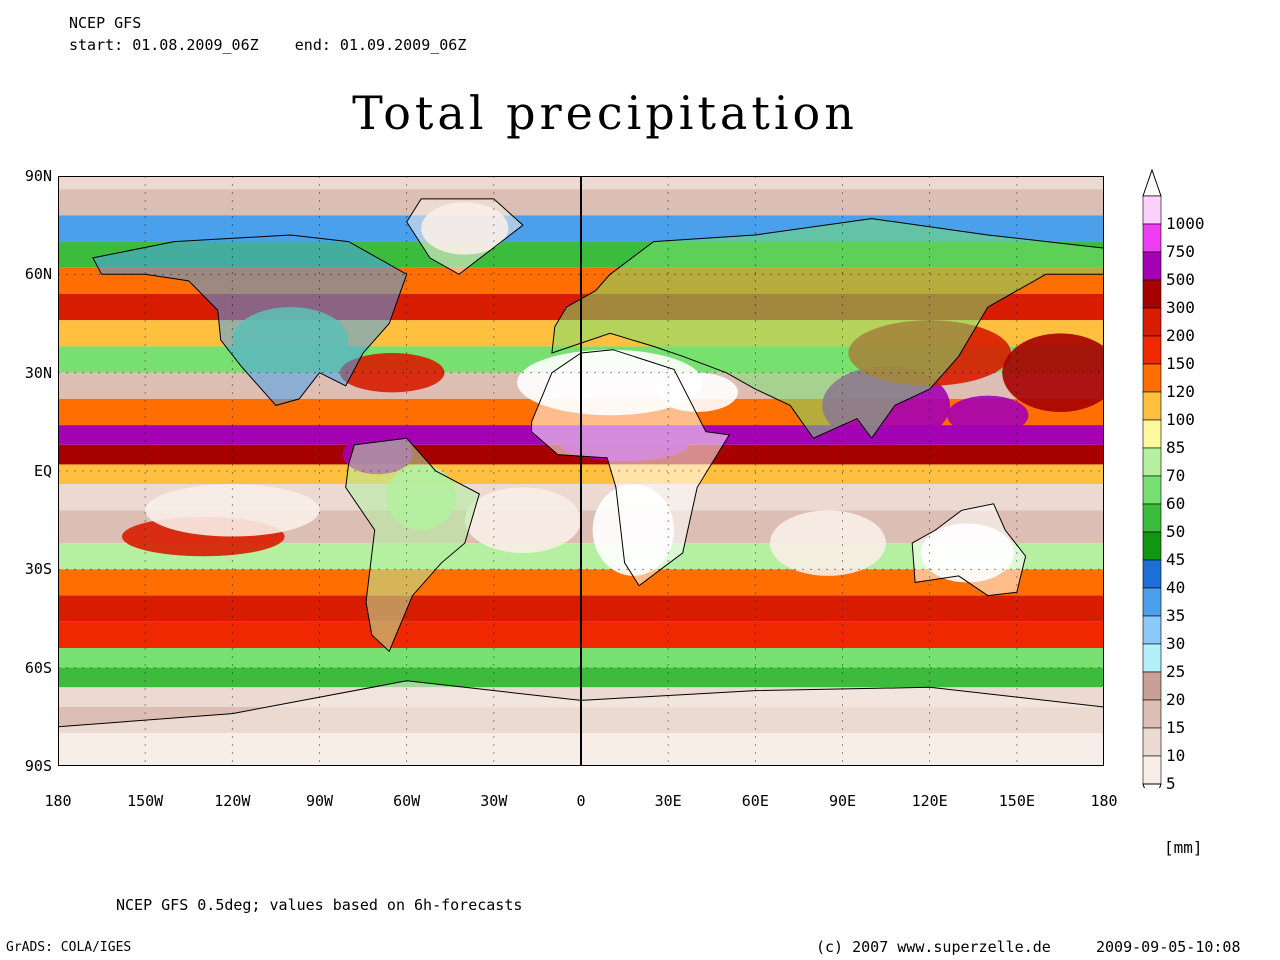 The height and width of the screenshot is (960, 1280). I want to click on legend-level-label: 25, so click(1176, 671).